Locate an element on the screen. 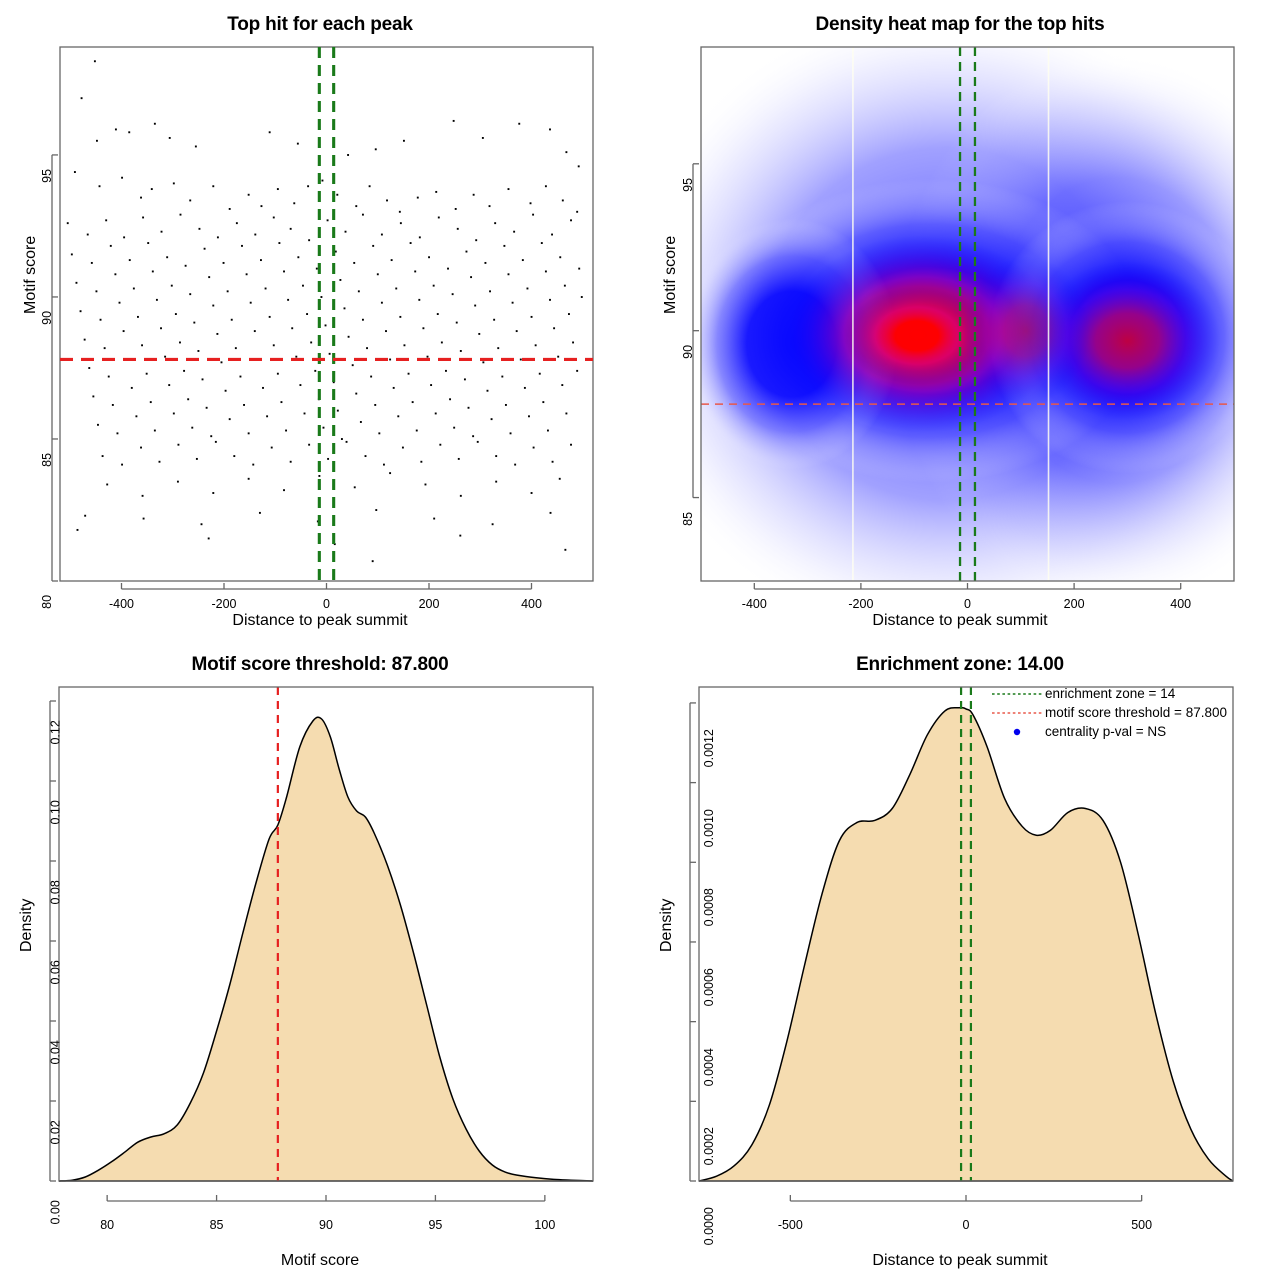 The image size is (1280, 1280). y-tick-label: 0.0004 is located at coordinates (709, 1066).